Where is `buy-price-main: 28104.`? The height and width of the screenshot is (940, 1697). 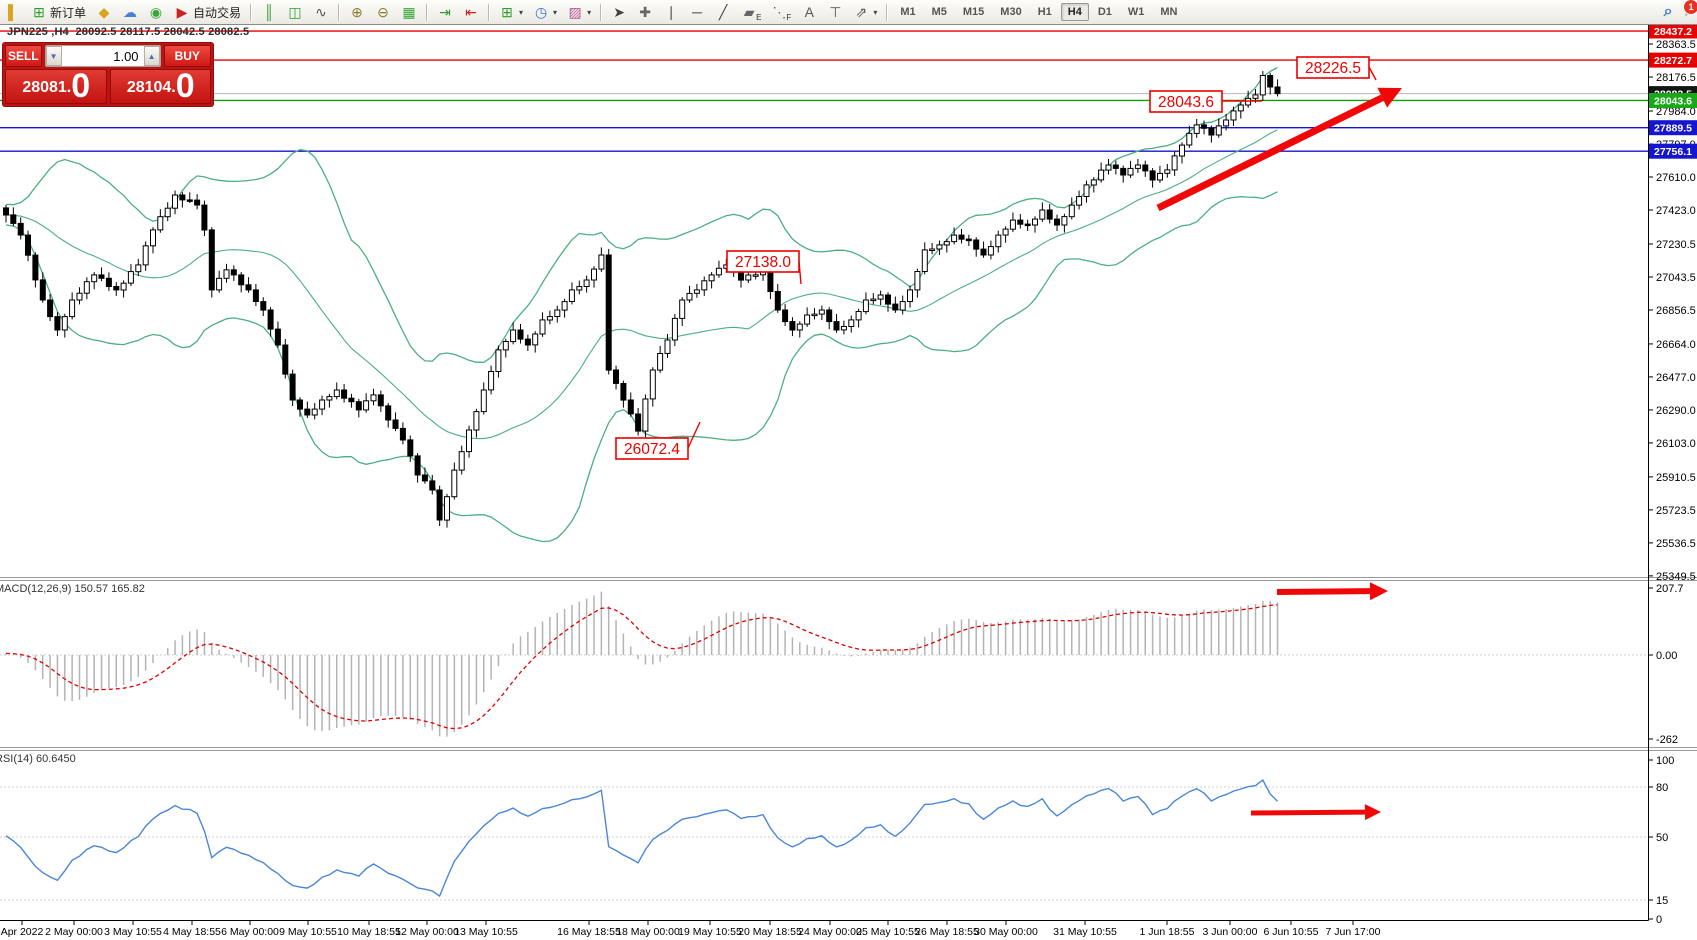
buy-price-main: 28104. is located at coordinates (151, 87).